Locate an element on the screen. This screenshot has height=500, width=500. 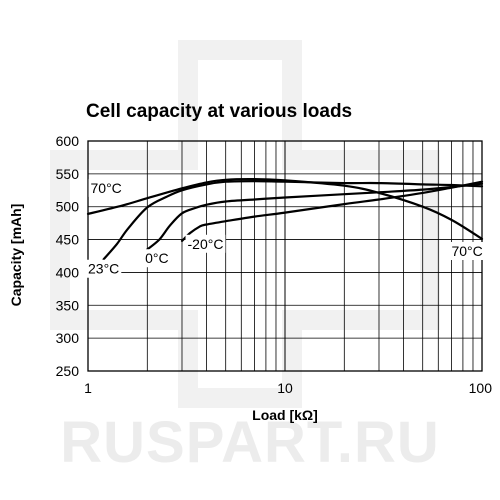
y-tick-label: 400 is located at coordinates (68, 272).